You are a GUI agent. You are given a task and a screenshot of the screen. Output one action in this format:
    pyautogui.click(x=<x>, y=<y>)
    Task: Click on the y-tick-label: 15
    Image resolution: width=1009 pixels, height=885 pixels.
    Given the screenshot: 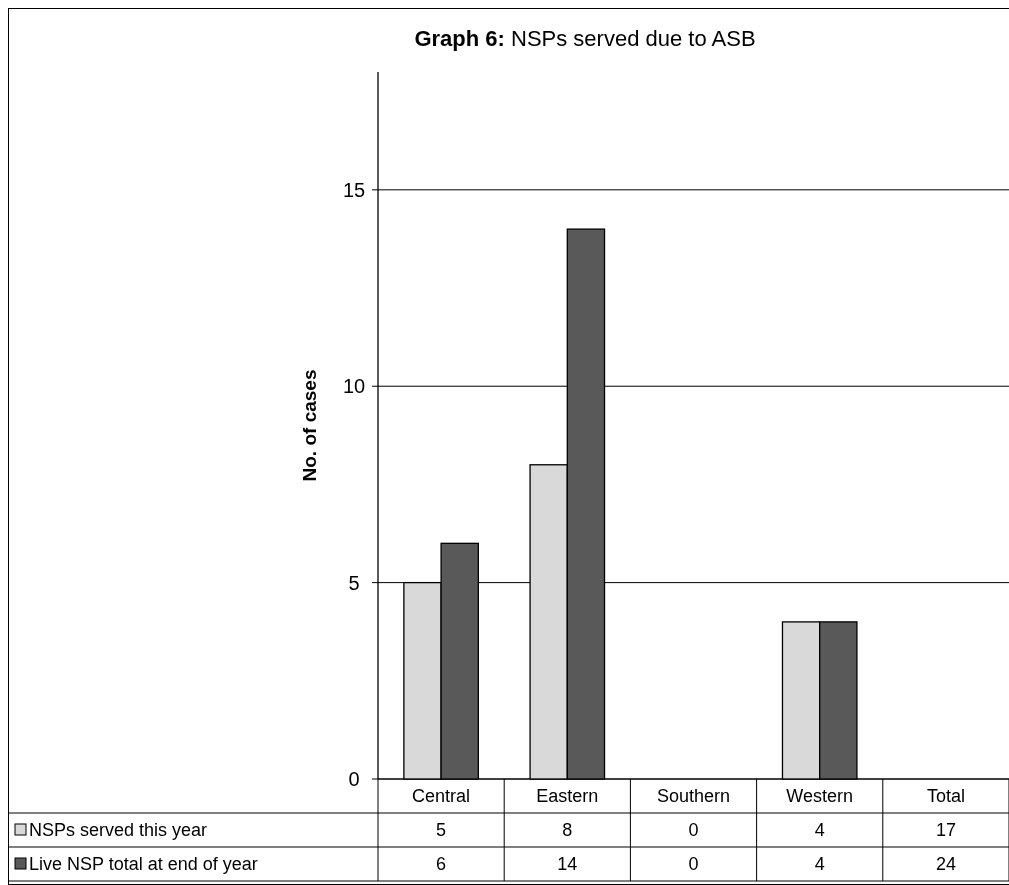 What is the action you would take?
    pyautogui.click(x=354, y=189)
    